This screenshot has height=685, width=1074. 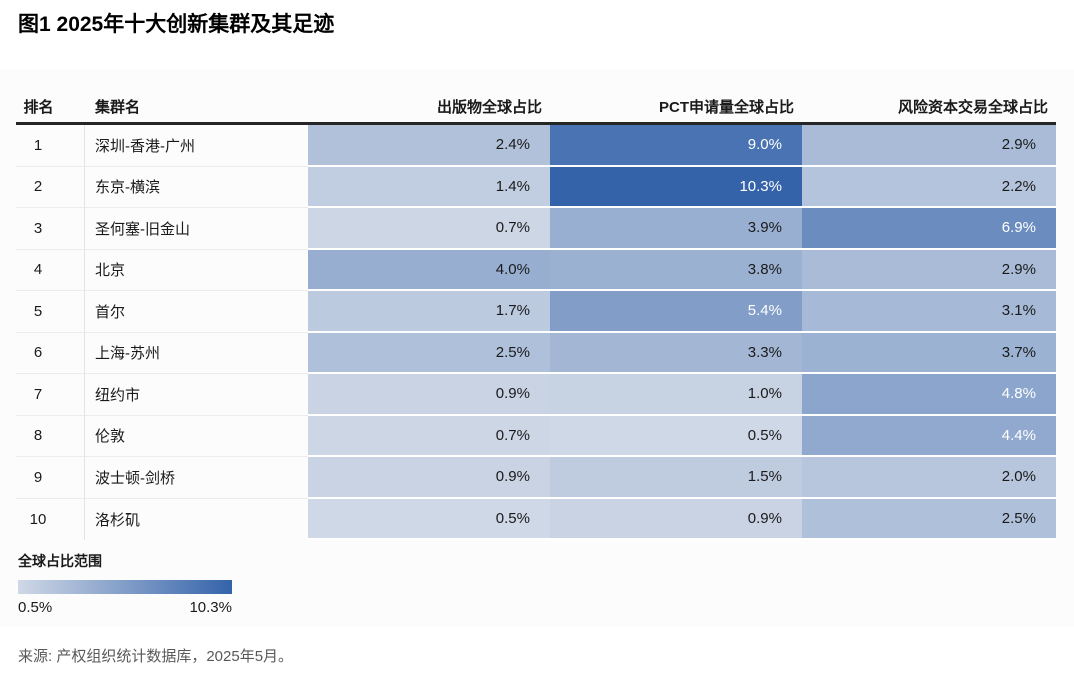 What do you see at coordinates (676, 270) in the screenshot?
I see `pct-value-cell: 3.8%` at bounding box center [676, 270].